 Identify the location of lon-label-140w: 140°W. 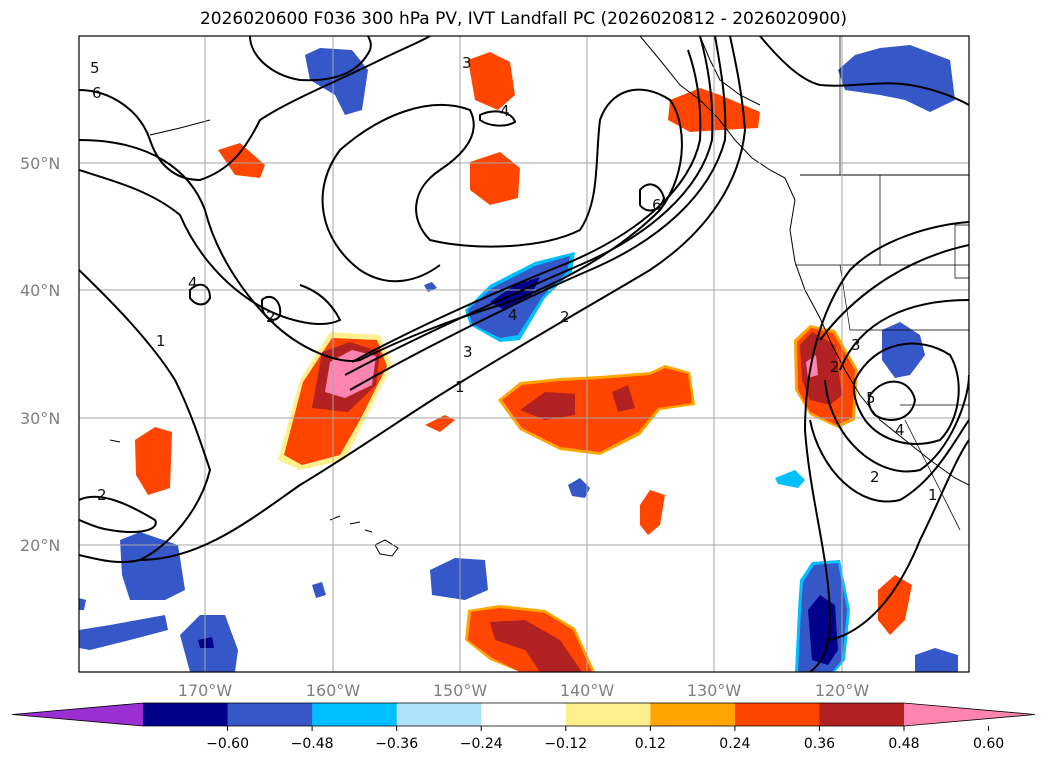
(587, 690).